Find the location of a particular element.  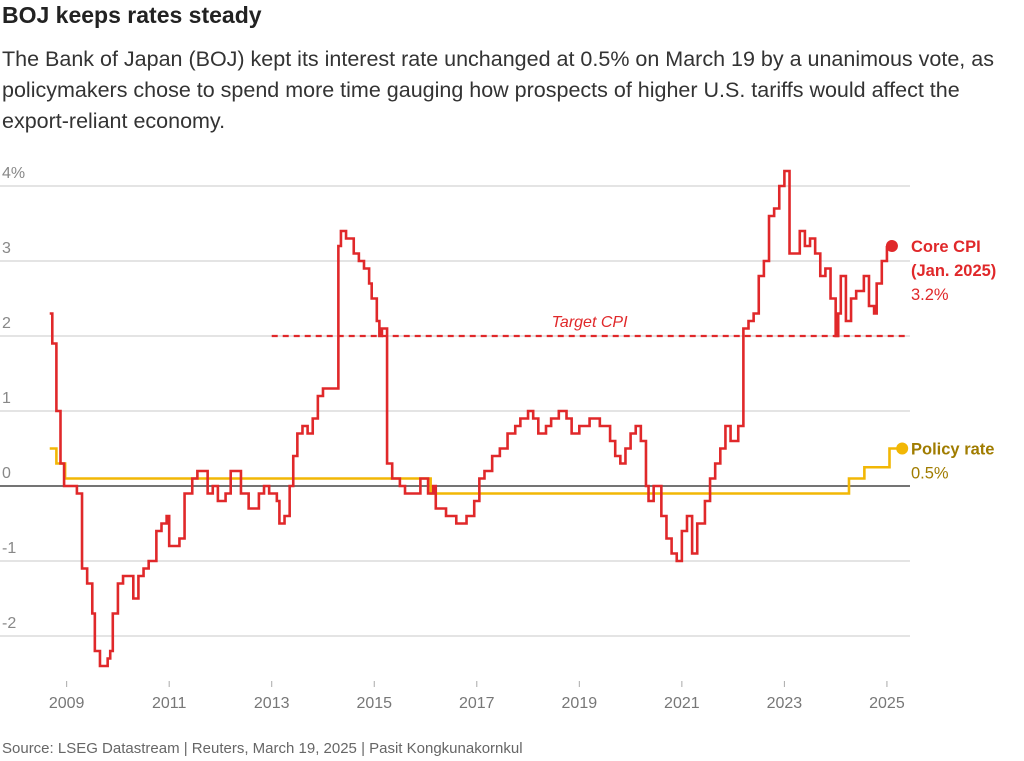

x-tick-label: 2011 is located at coordinates (169, 703).